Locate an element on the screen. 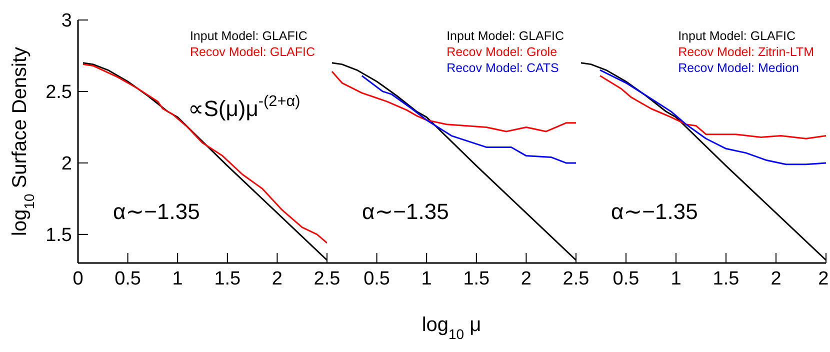 The image size is (830, 352). annotation: ∝S(μ)μ$^{-(2+α)}$ is located at coordinates (244, 106).